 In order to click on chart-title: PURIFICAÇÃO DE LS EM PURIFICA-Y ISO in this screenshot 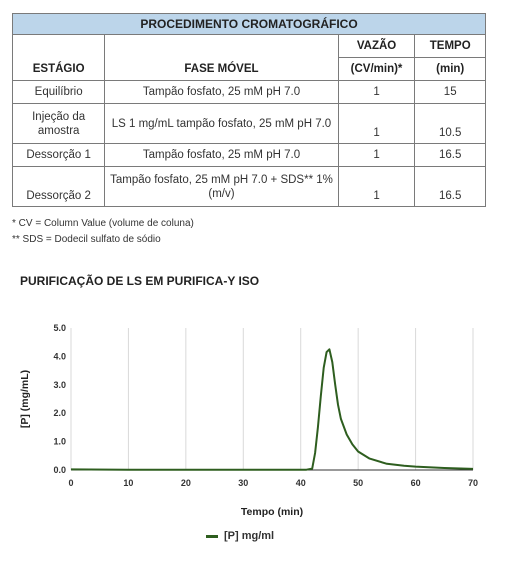, I will do `click(140, 281)`.